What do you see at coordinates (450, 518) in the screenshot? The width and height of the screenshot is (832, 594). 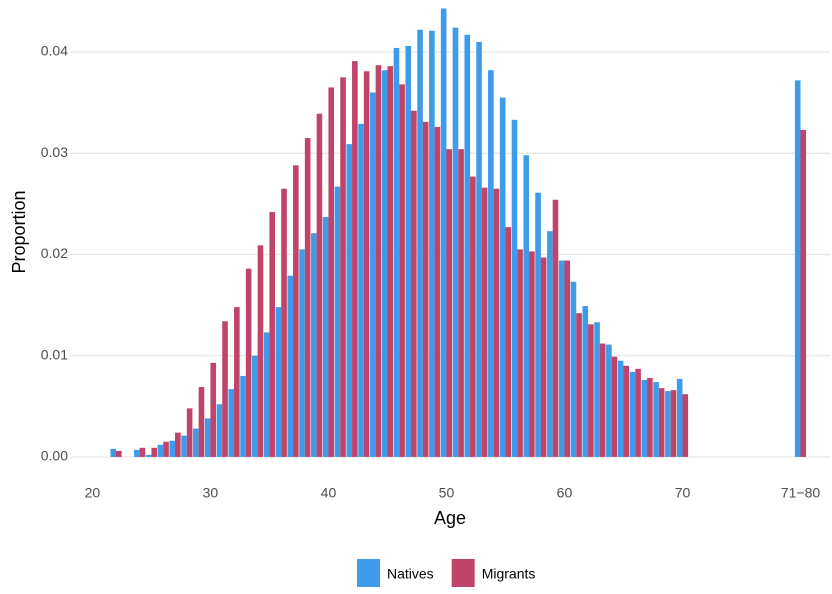 I see `x-axis-title: Age` at bounding box center [450, 518].